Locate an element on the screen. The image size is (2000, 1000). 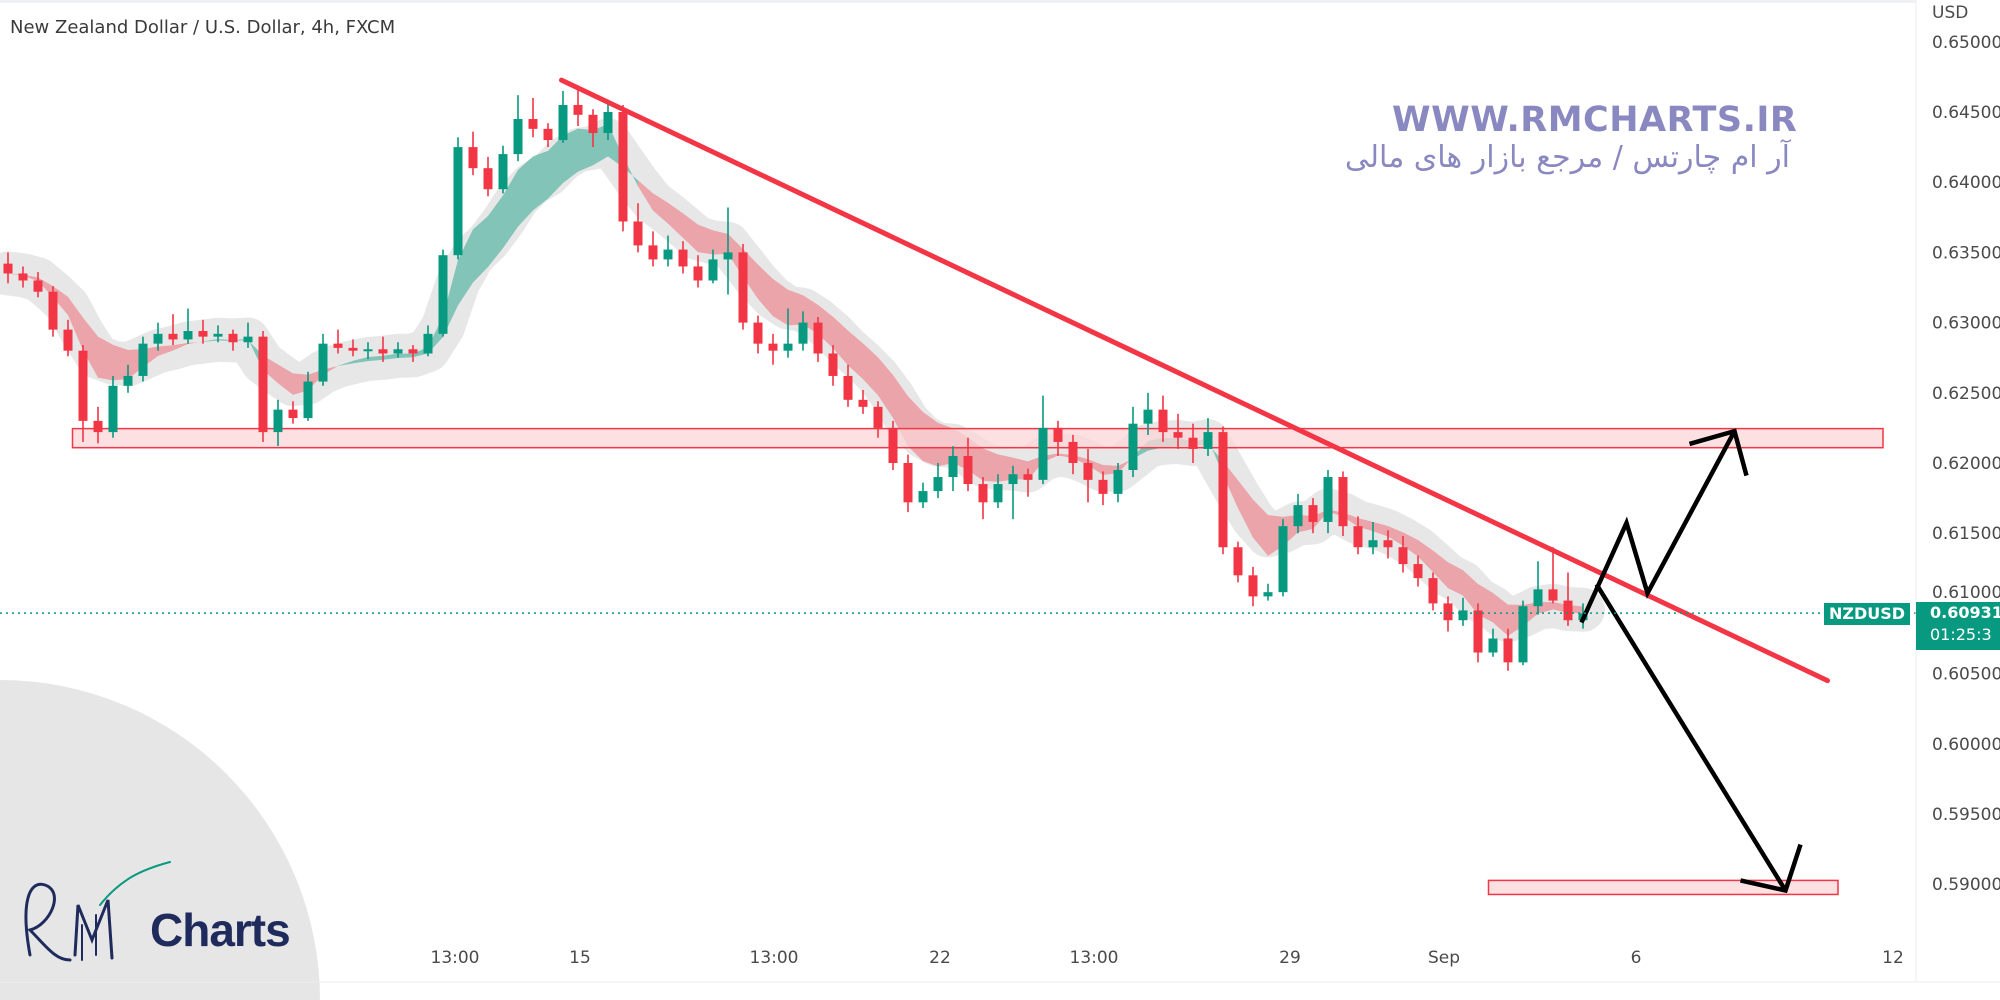
price-tick-label: 0.62000 is located at coordinates (1966, 464).